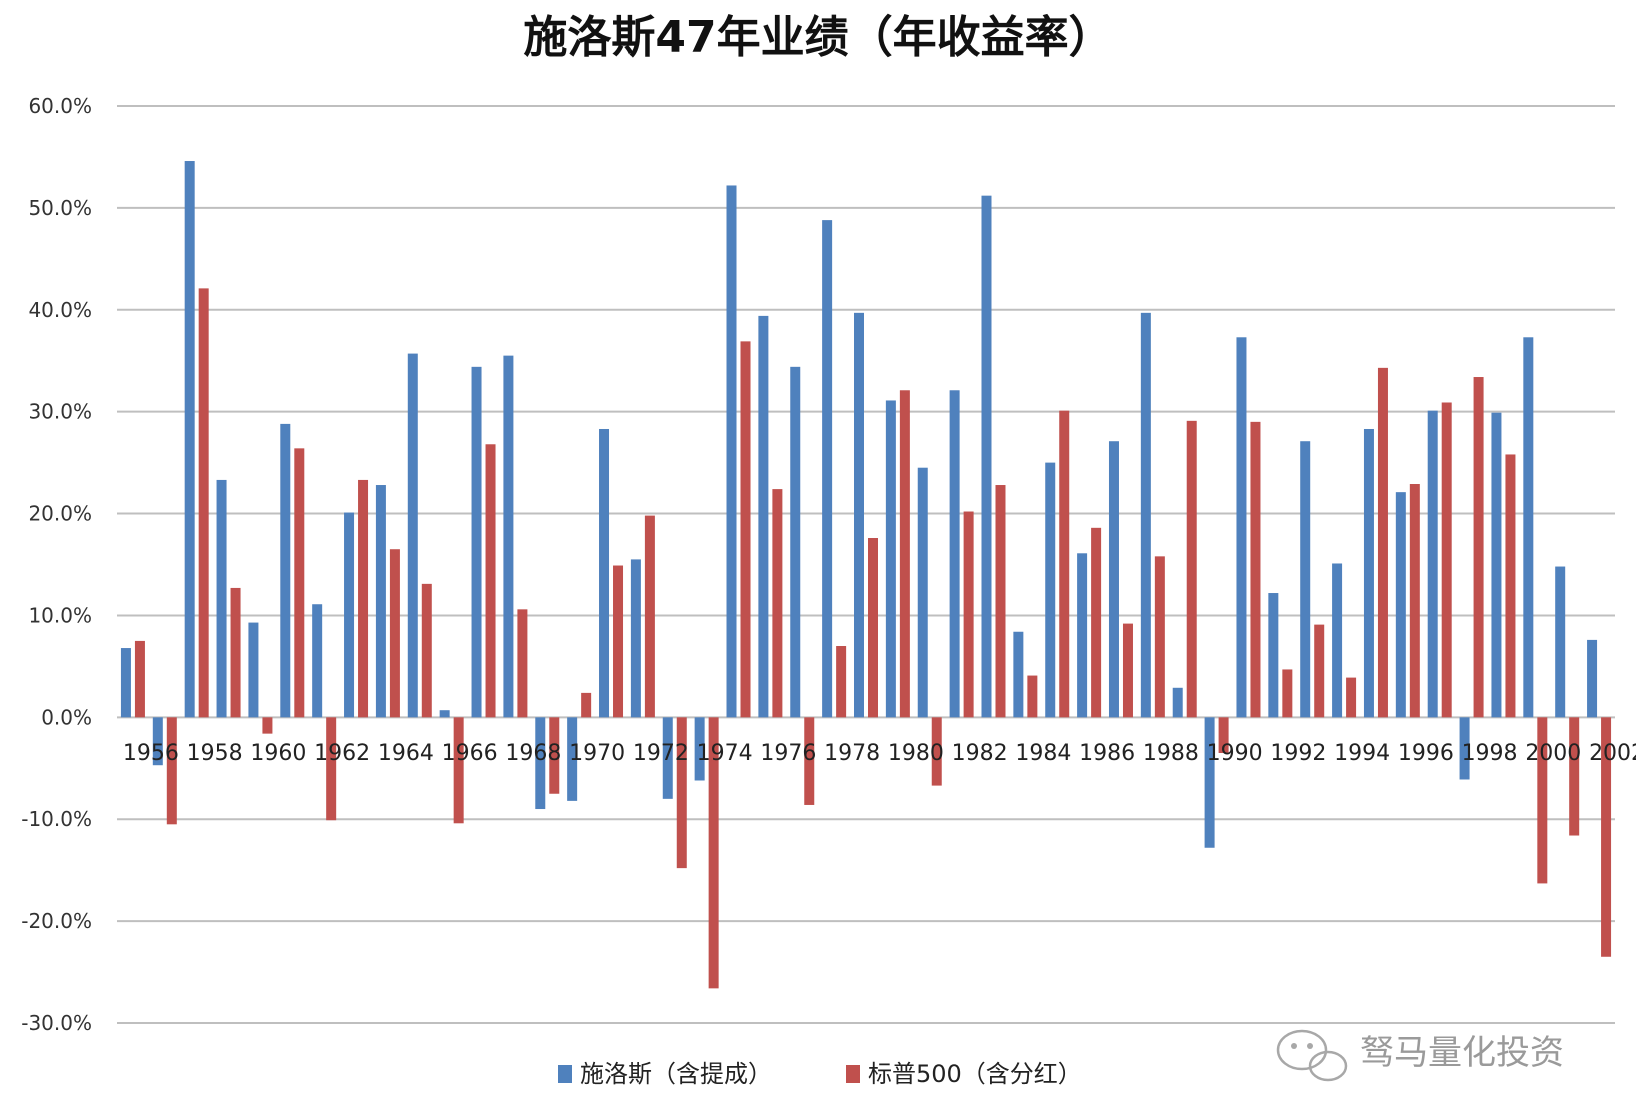  Describe the element at coordinates (1107, 753) in the screenshot. I see `x-tick-label: 1986` at that location.